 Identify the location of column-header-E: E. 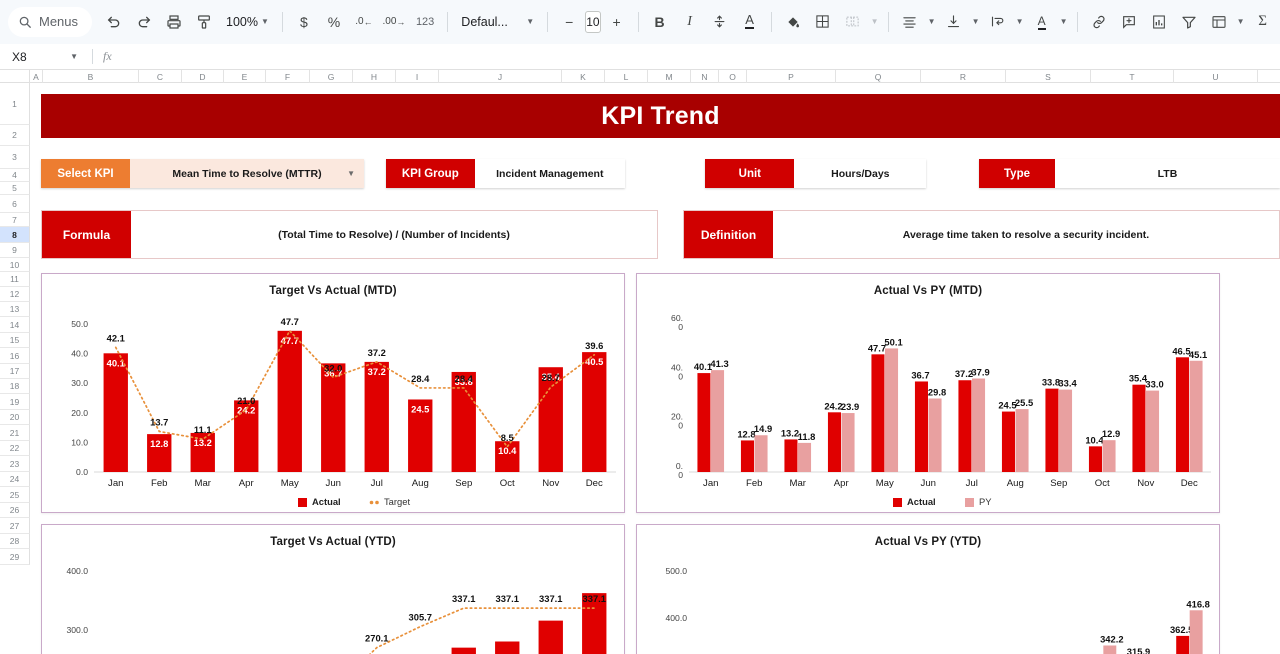
(245, 76).